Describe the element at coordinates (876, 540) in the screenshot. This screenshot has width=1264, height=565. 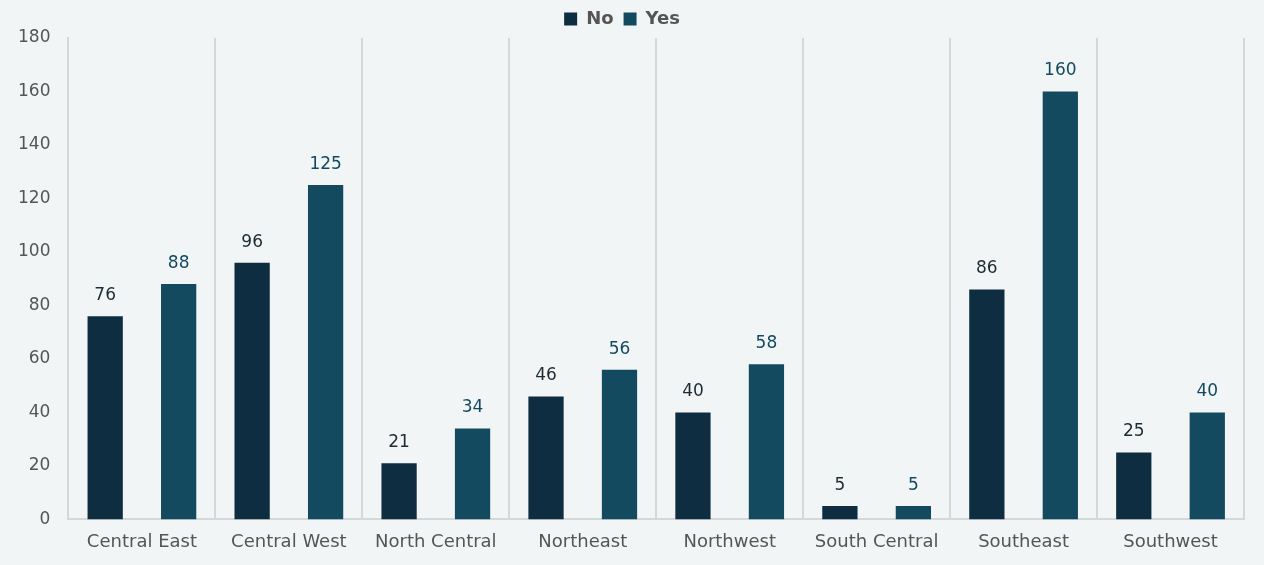
I see `x-tick-label: South Central` at that location.